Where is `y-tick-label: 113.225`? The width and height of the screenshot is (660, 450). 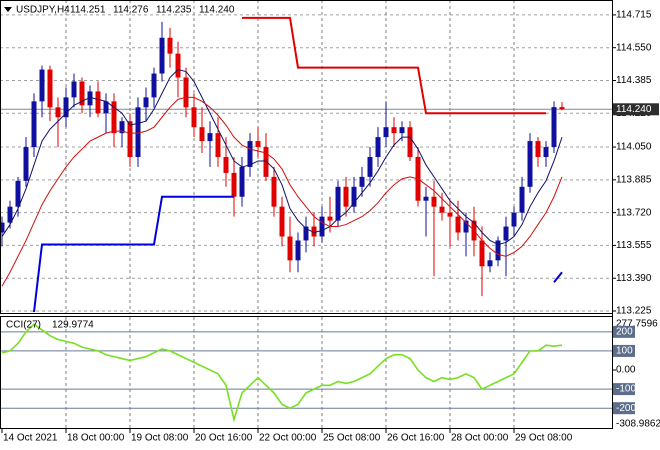
y-tick-label: 113.225 is located at coordinates (634, 311).